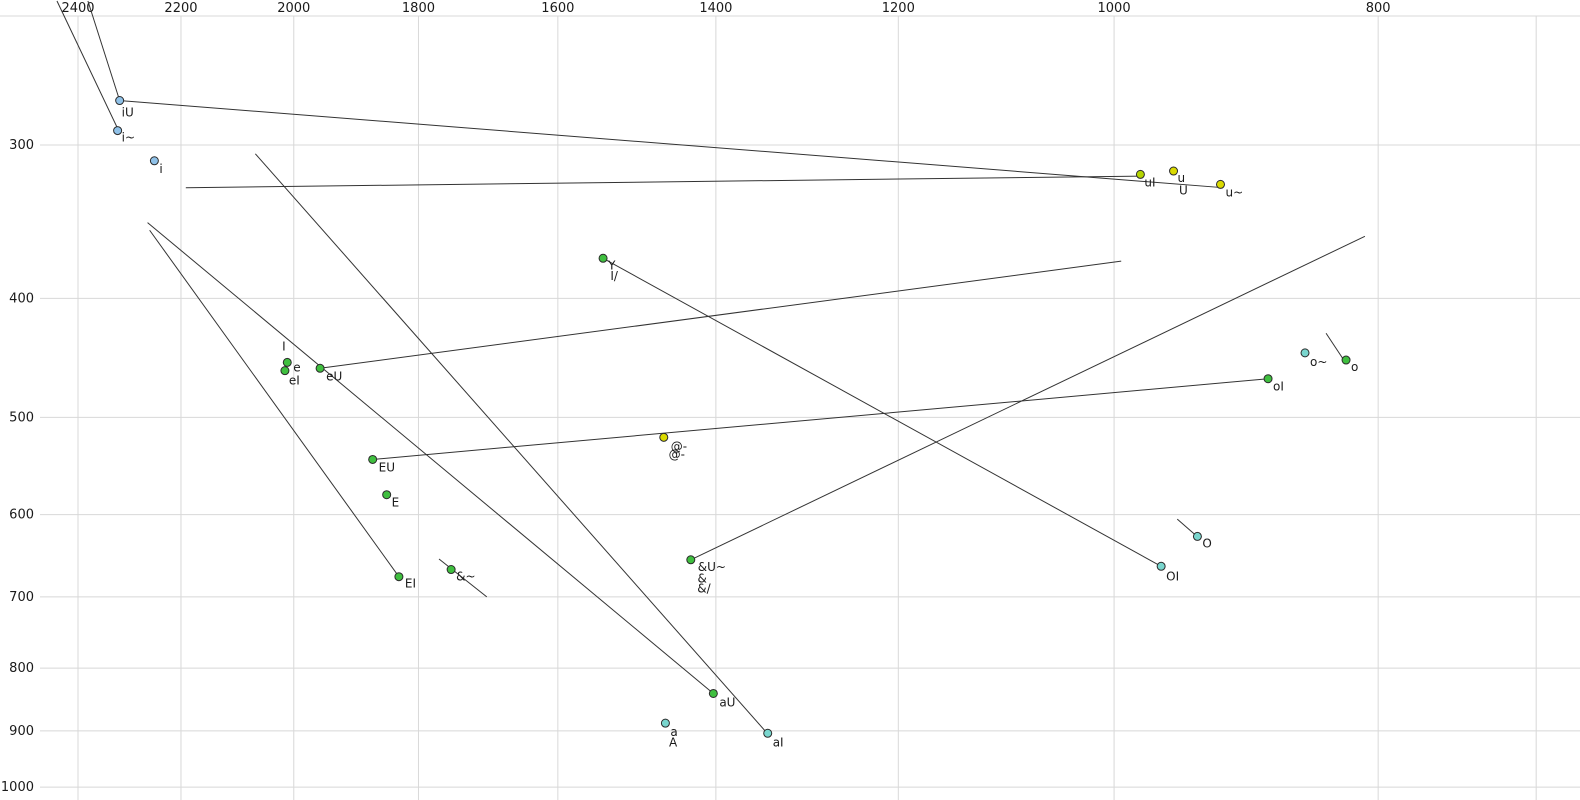 This screenshot has height=800, width=1580. What do you see at coordinates (603, 258) in the screenshot?
I see `vowel-point-Y` at bounding box center [603, 258].